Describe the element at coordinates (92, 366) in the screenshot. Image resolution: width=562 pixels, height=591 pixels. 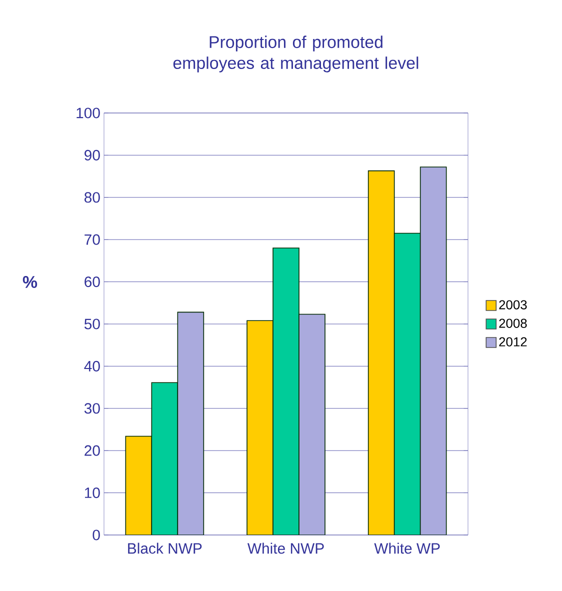
I see `y-tick-label: 40` at that location.